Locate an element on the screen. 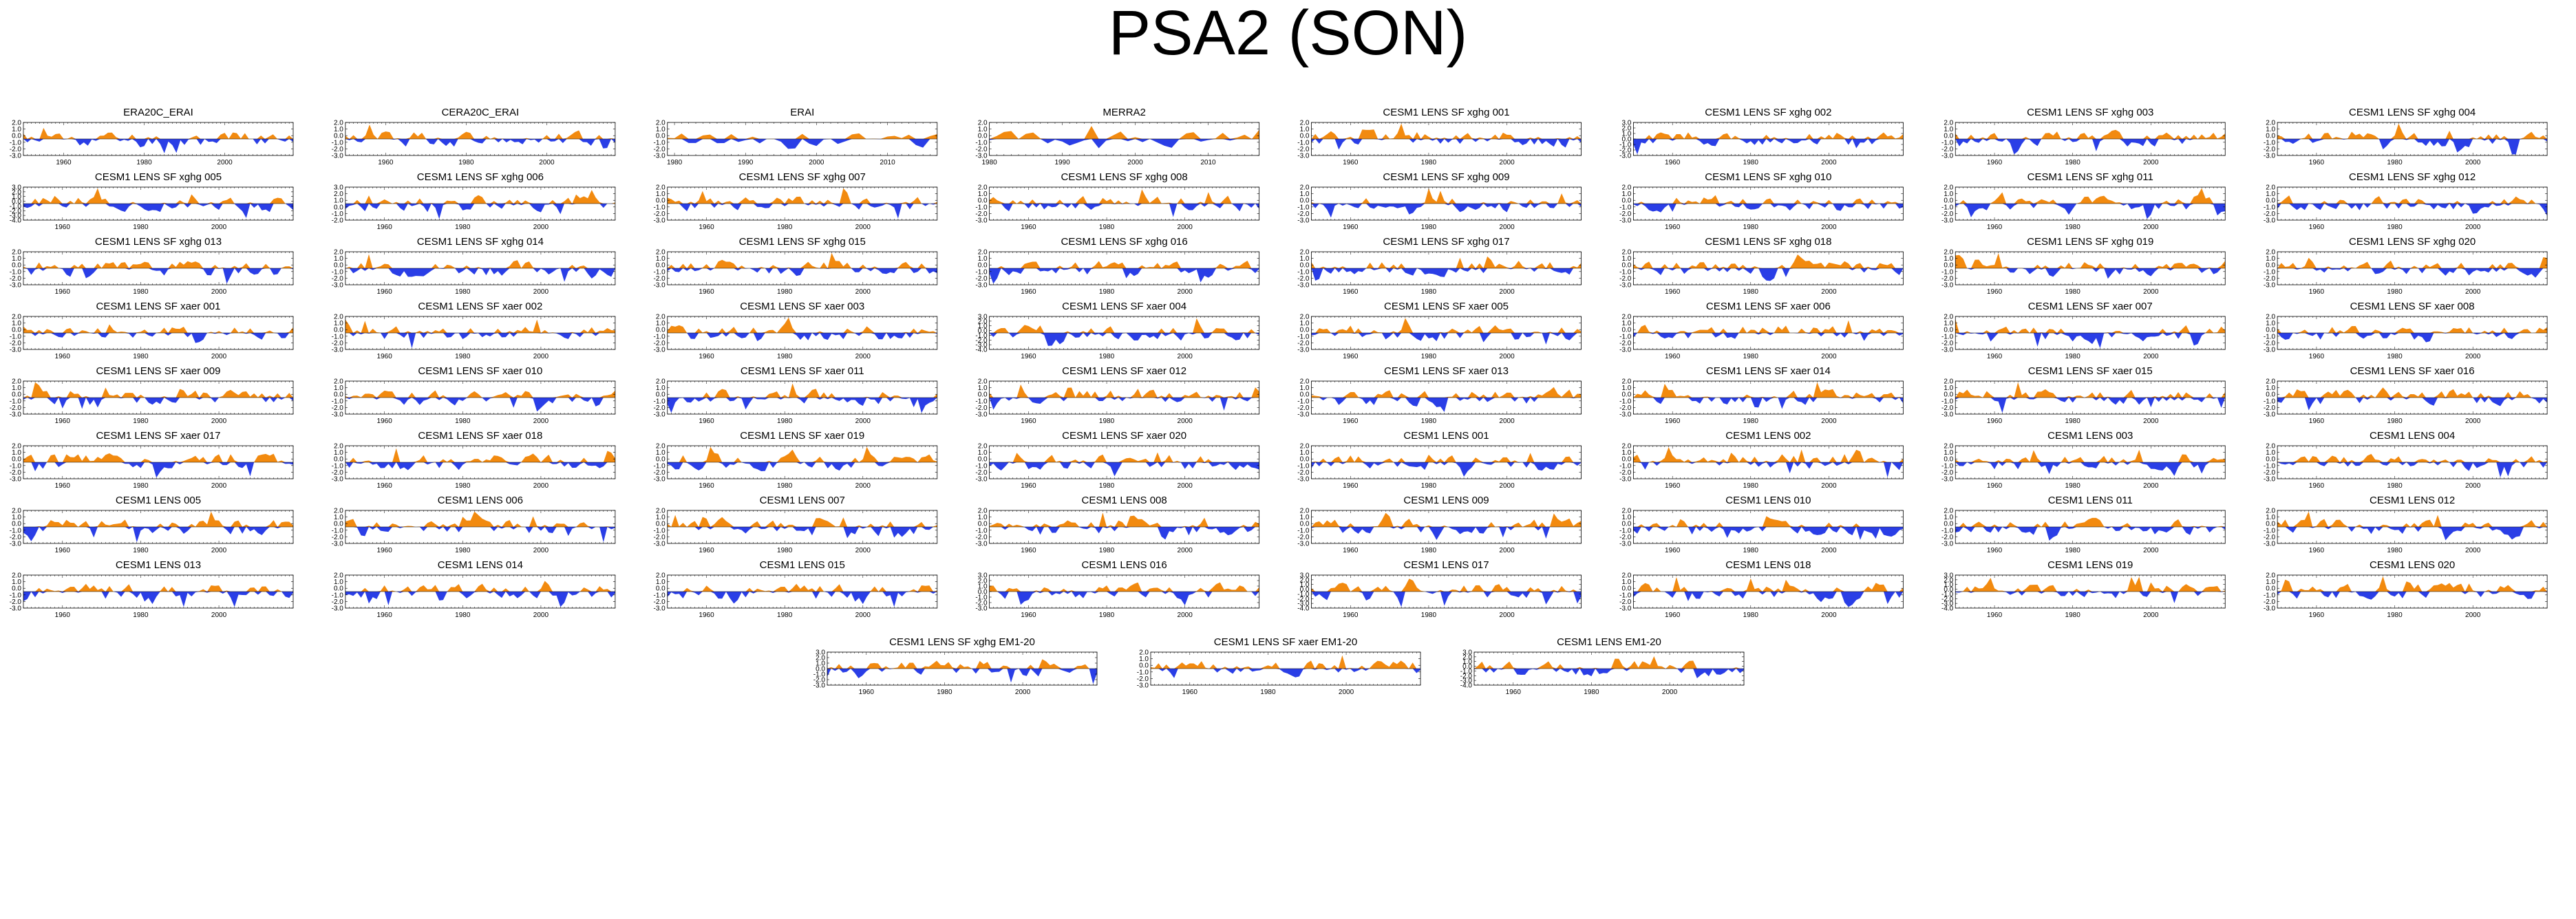 This screenshot has height=919, width=2576. panel-title: CESM1 LENS SF xghg 008 is located at coordinates (1124, 177).